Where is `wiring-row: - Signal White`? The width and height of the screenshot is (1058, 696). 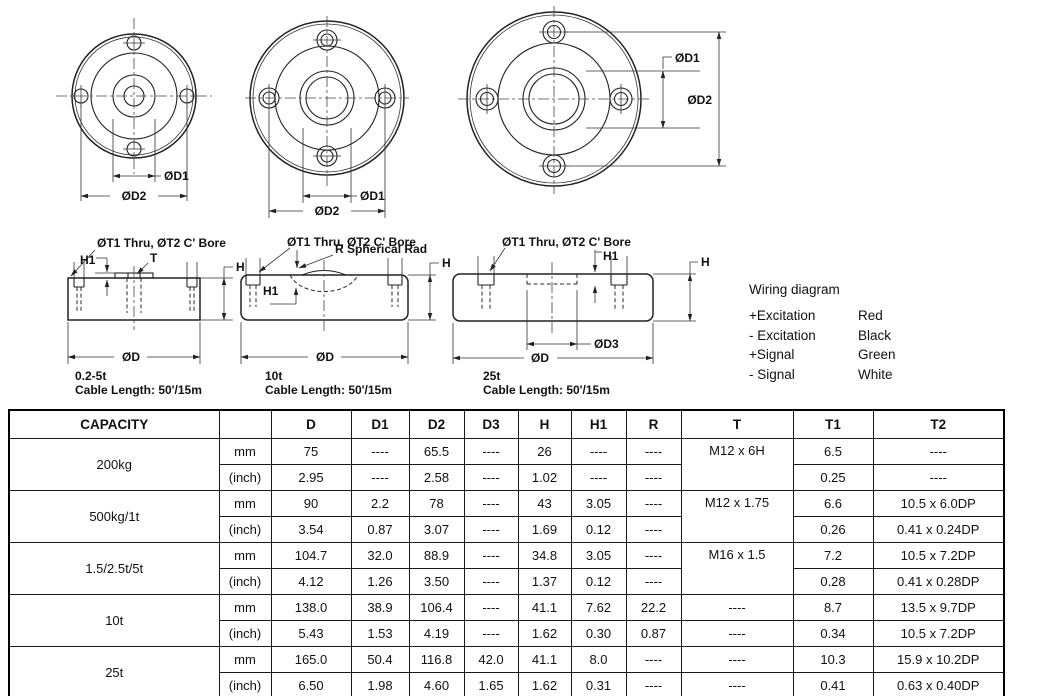 wiring-row: - Signal White is located at coordinates (822, 375).